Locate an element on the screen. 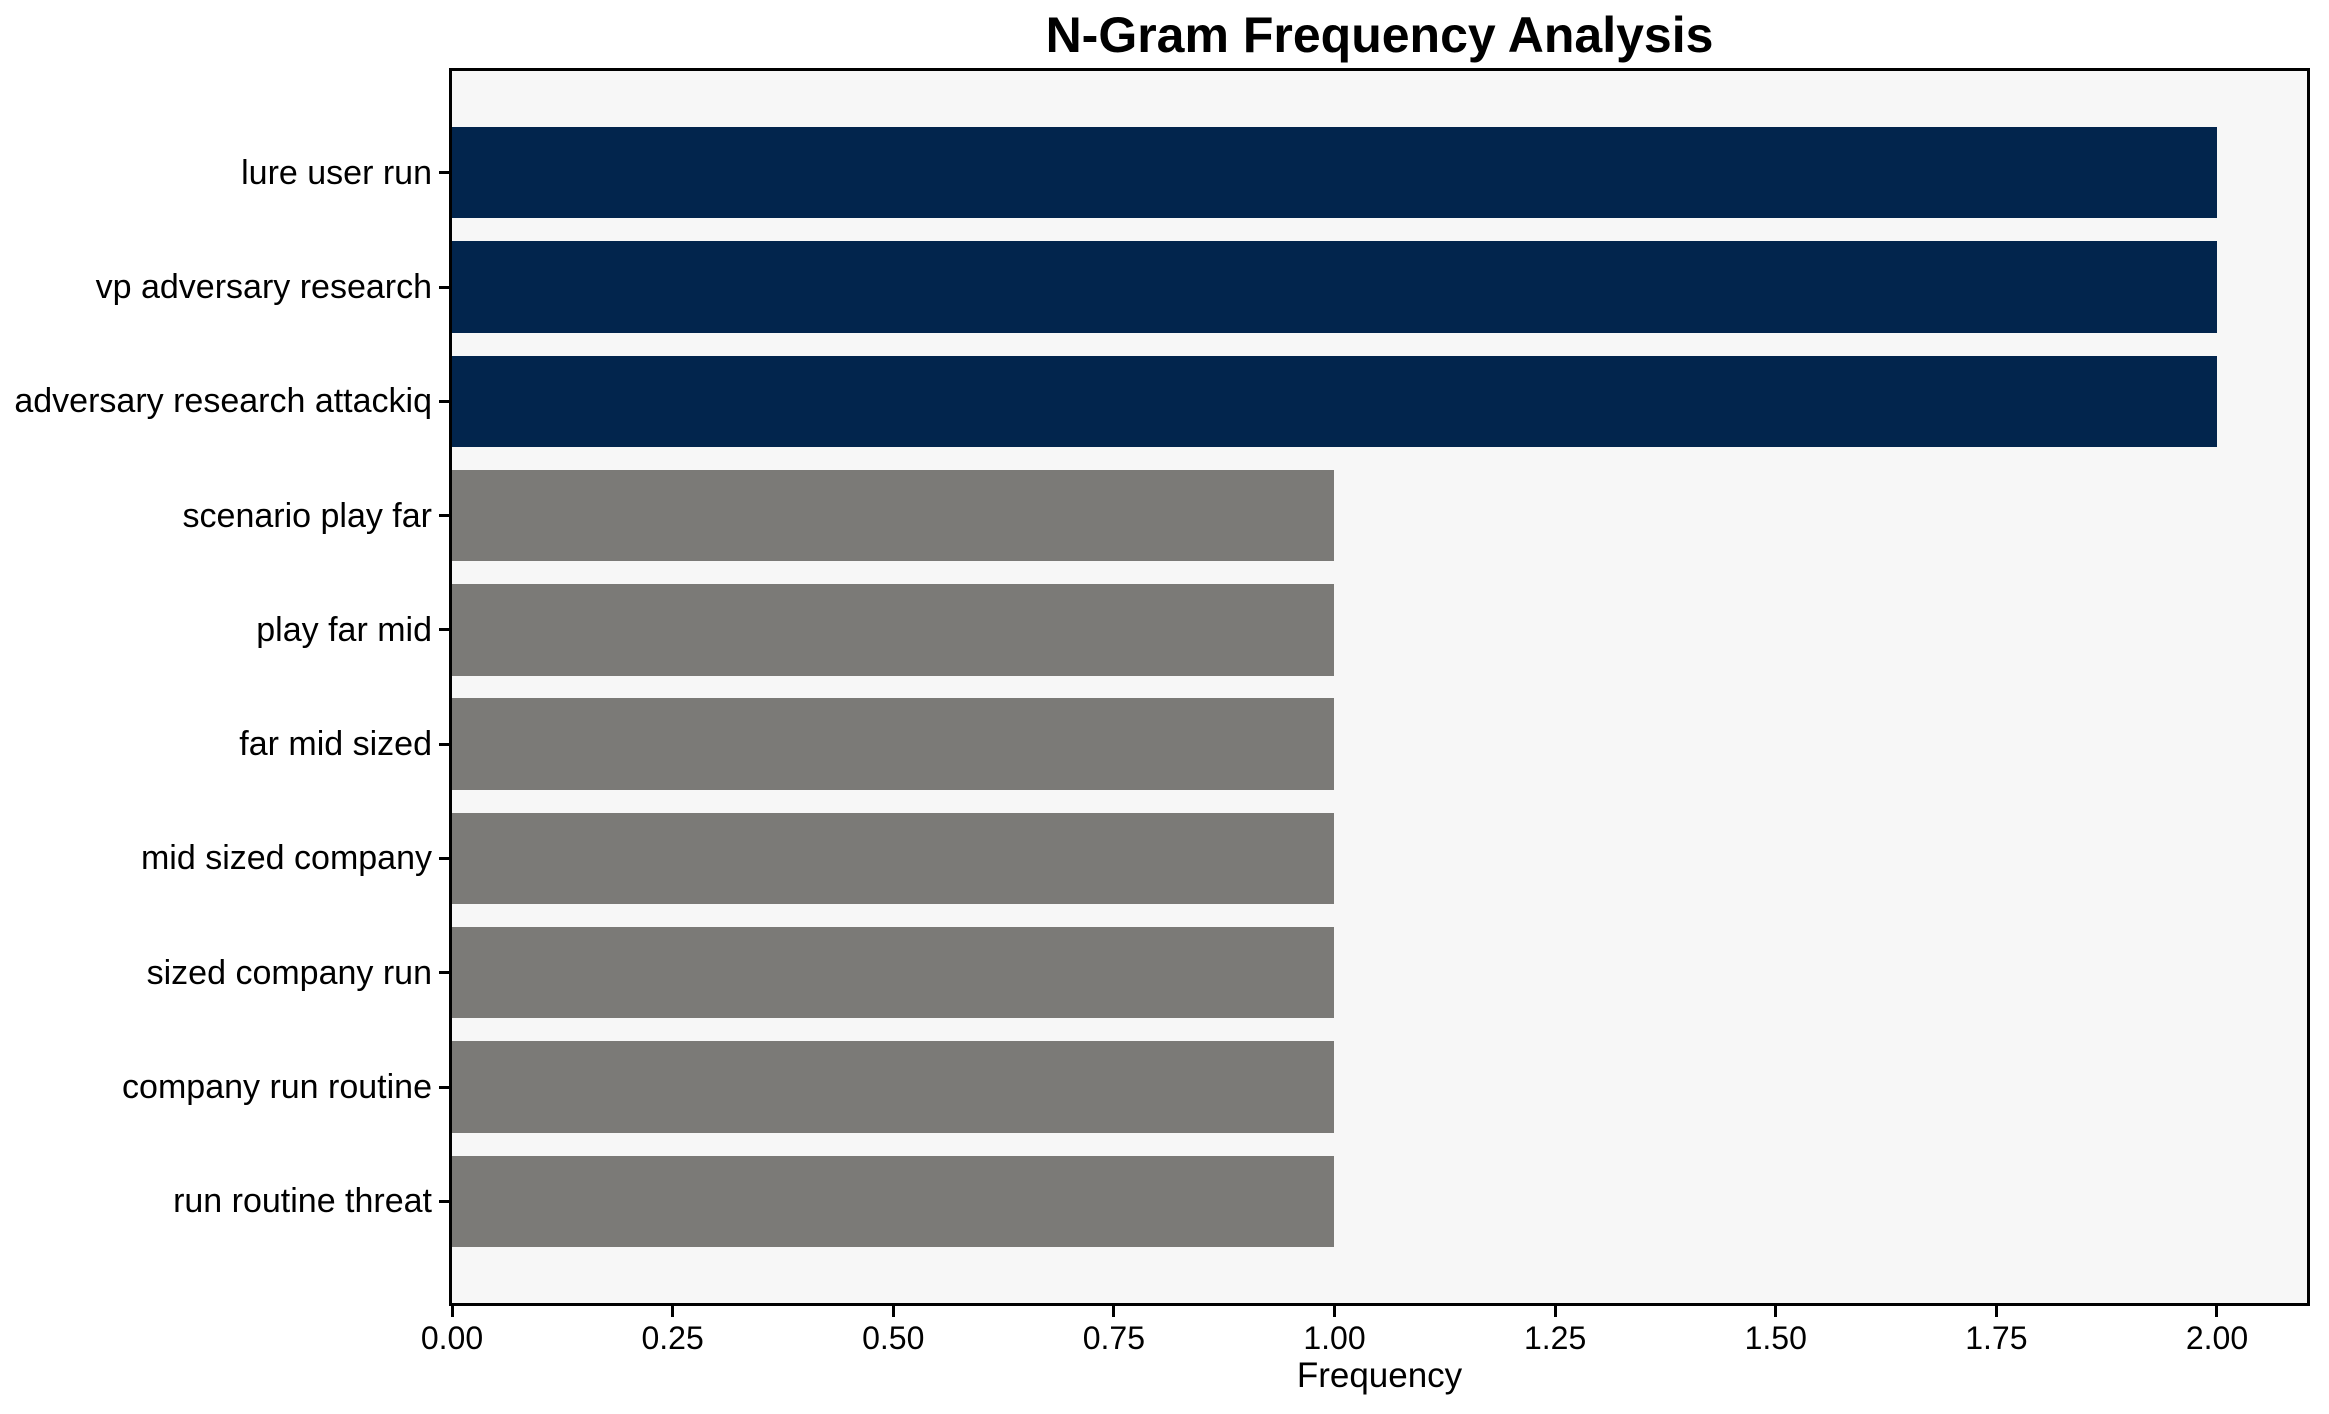 This screenshot has width=2329, height=1414. y-tick-label: lure user run is located at coordinates (336, 172).